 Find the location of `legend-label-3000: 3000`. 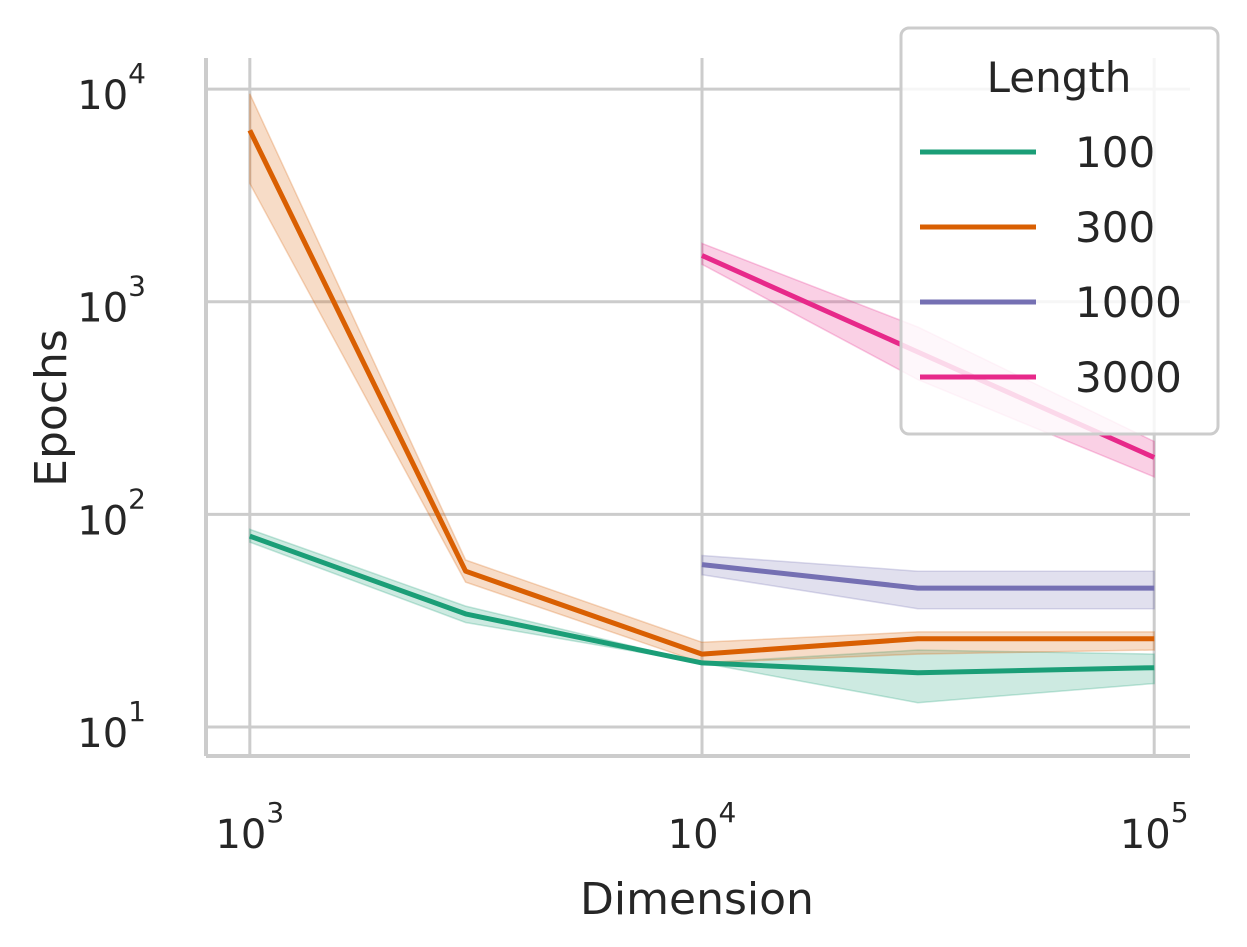

legend-label-3000: 3000 is located at coordinates (1128, 377).